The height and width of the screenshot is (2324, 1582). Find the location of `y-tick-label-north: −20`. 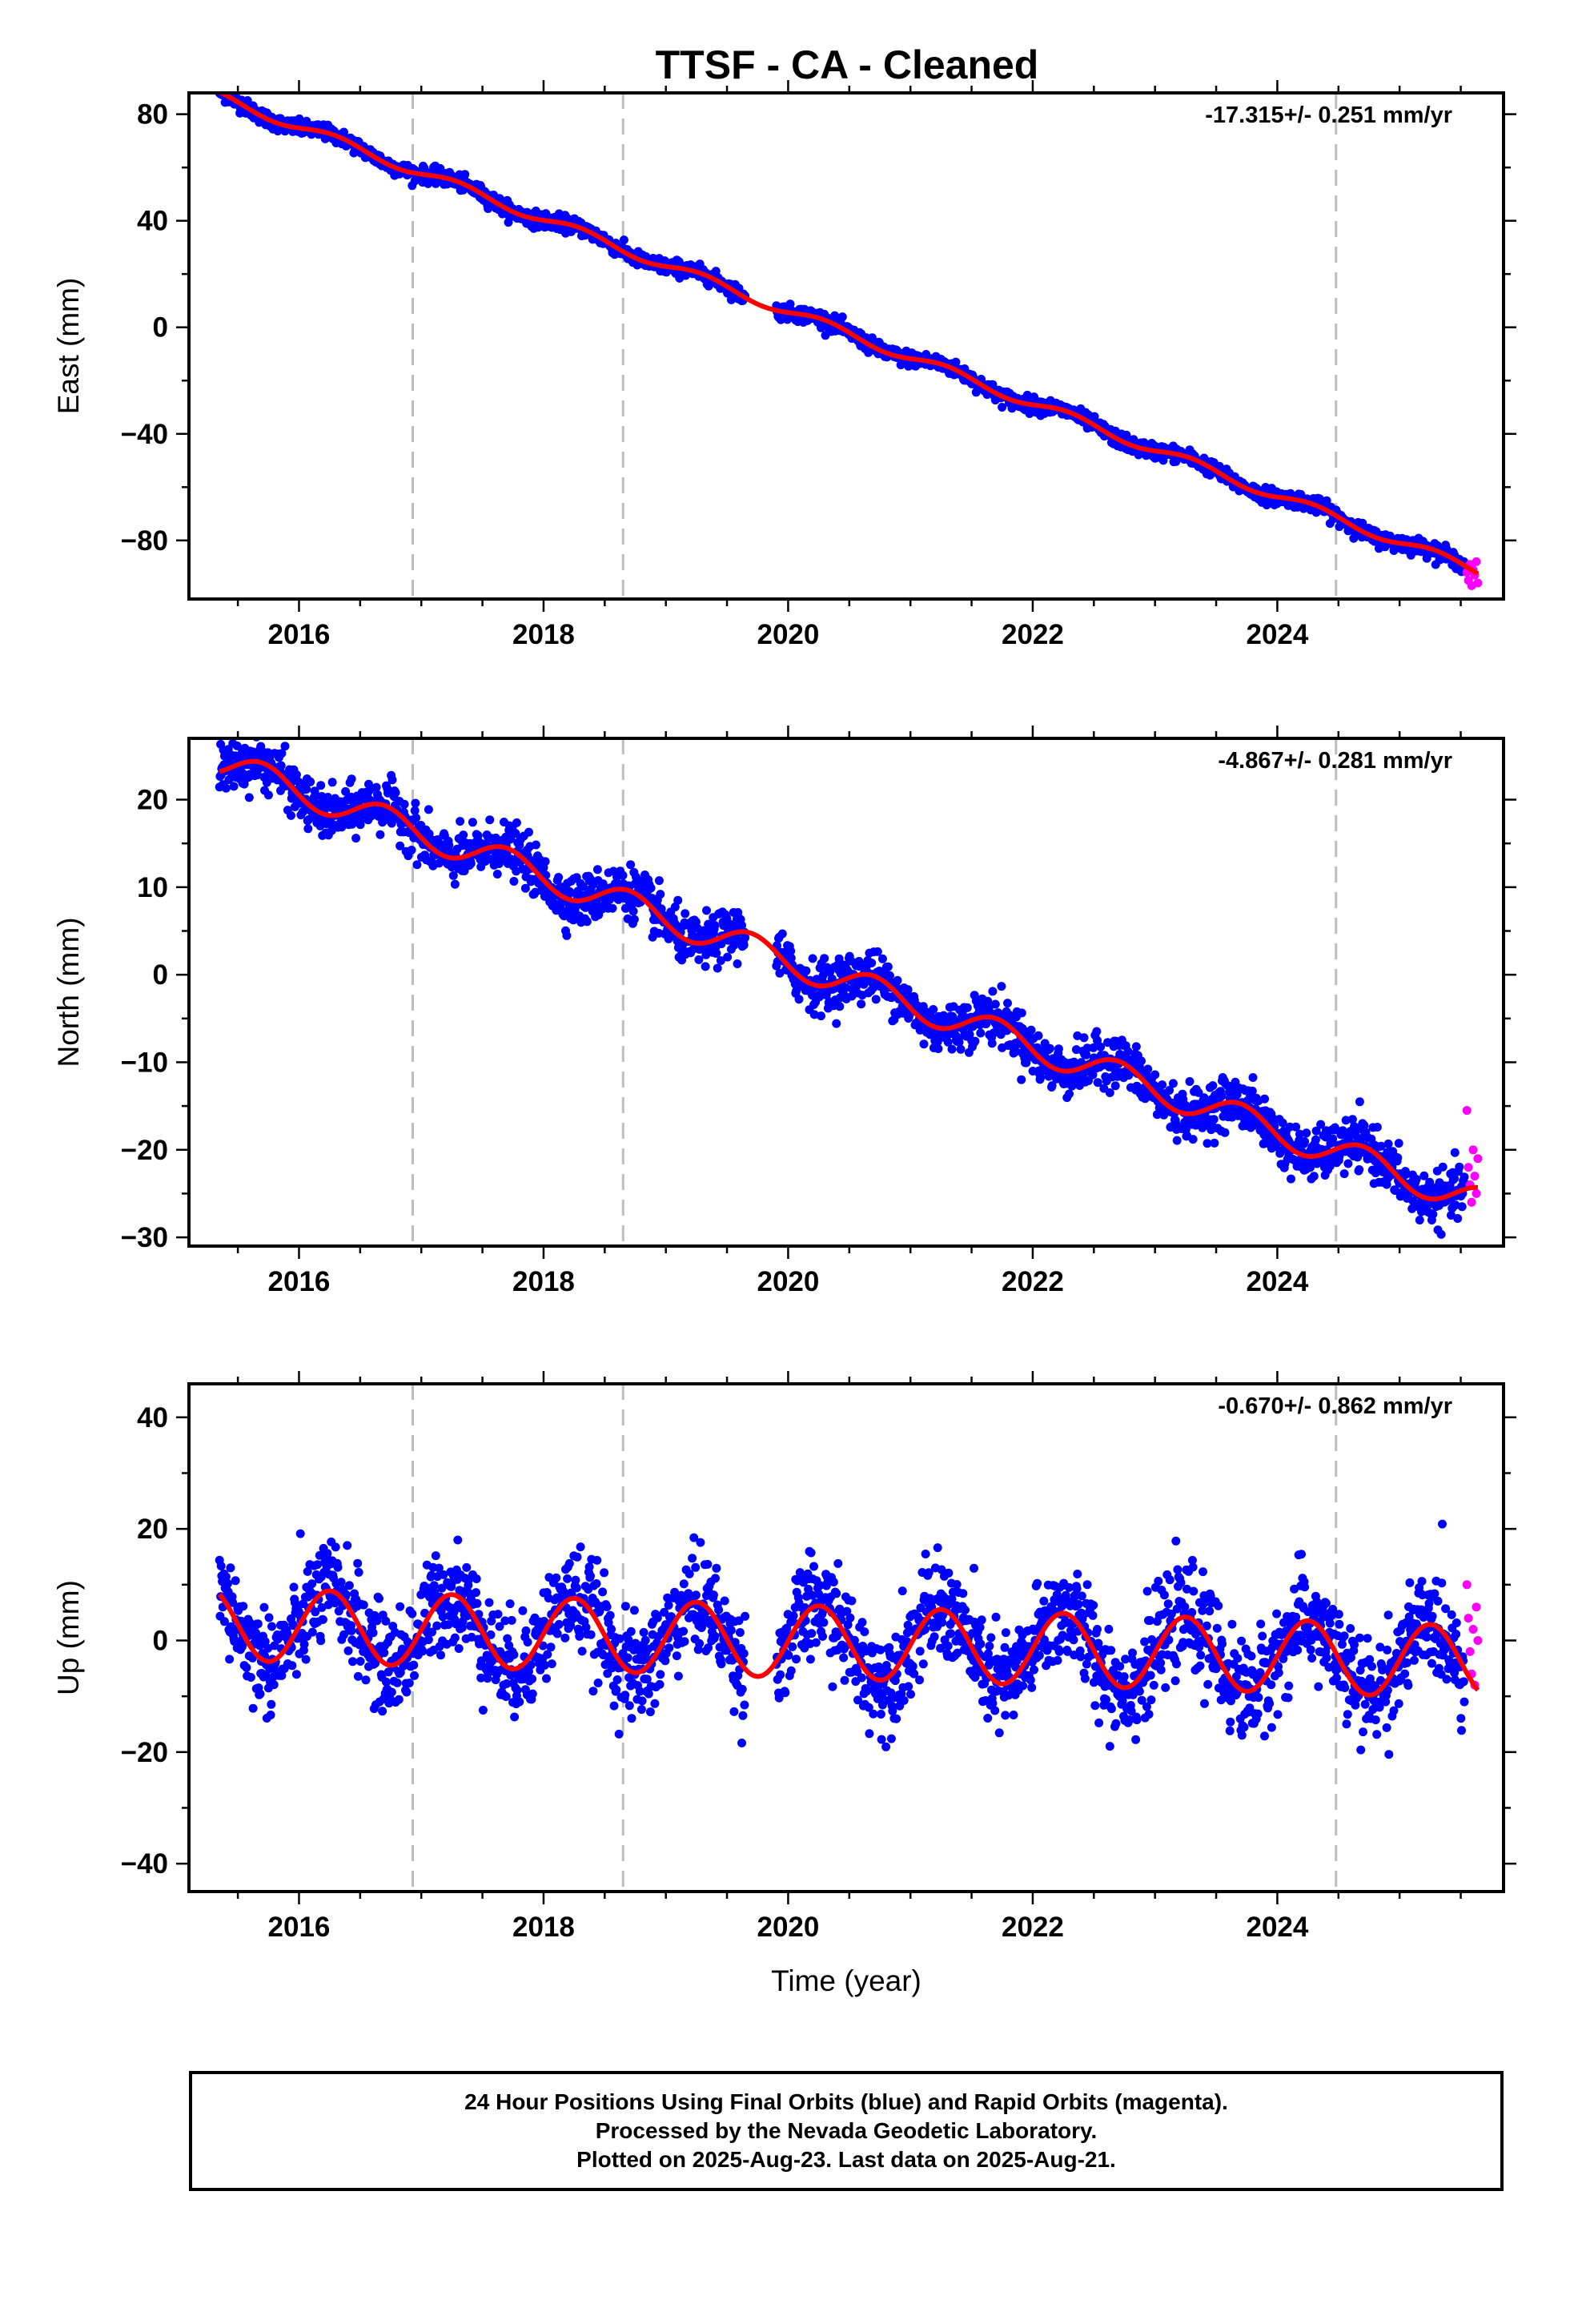

y-tick-label-north: −20 is located at coordinates (144, 1150).